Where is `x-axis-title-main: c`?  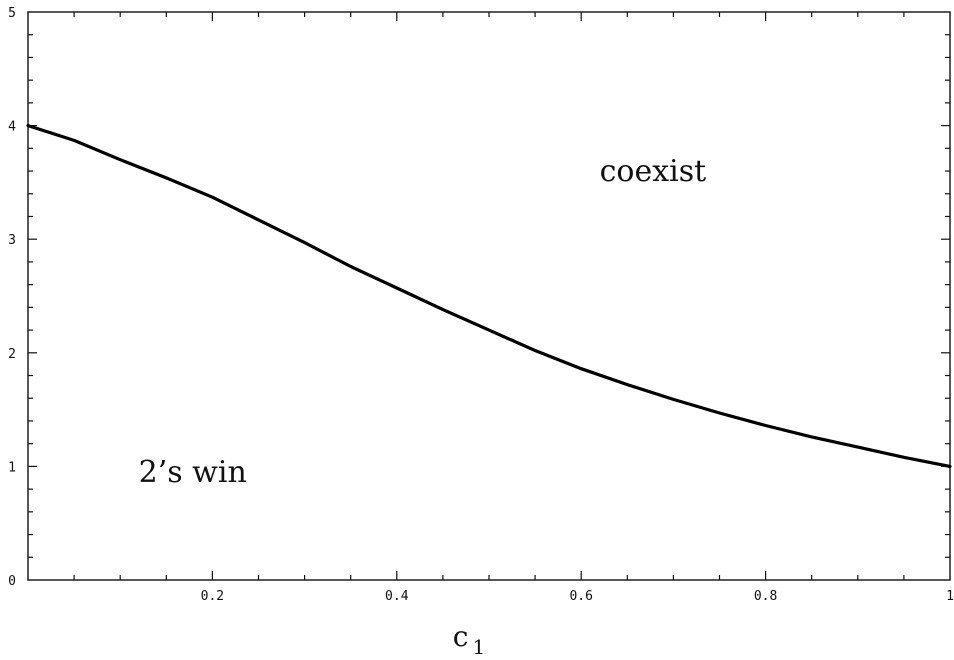
x-axis-title-main: c is located at coordinates (461, 636).